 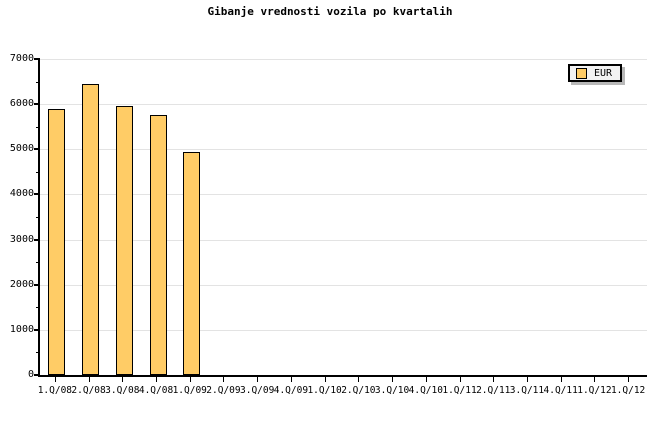 What do you see at coordinates (581, 73) in the screenshot?
I see `legend-swatch-icon` at bounding box center [581, 73].